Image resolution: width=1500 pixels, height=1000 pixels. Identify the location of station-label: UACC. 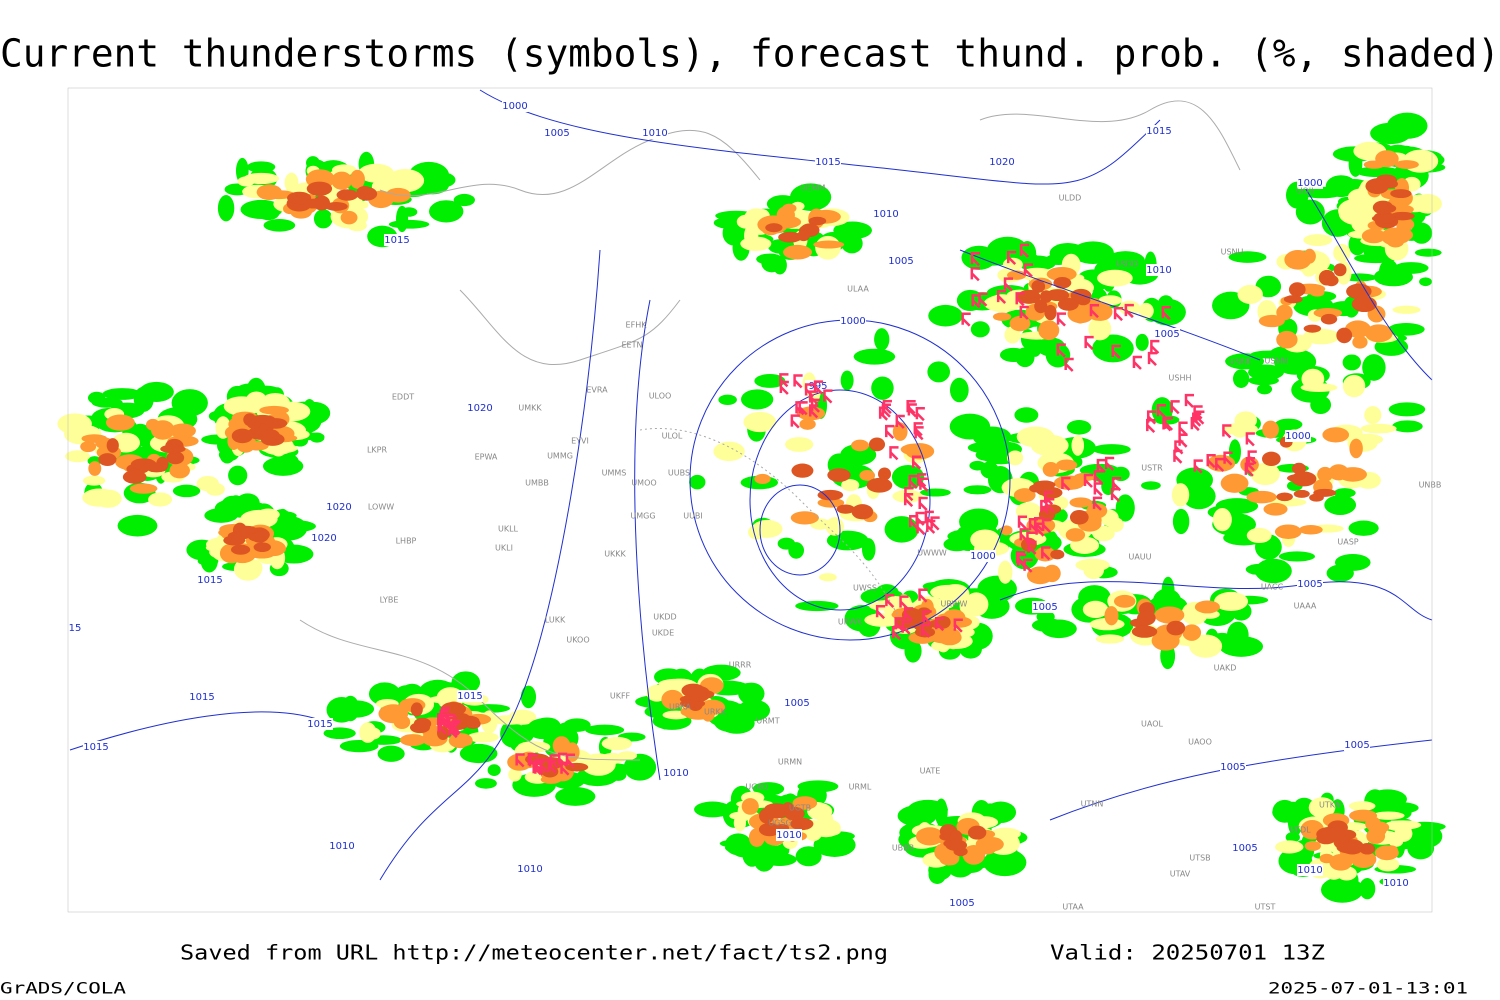
(1272, 587).